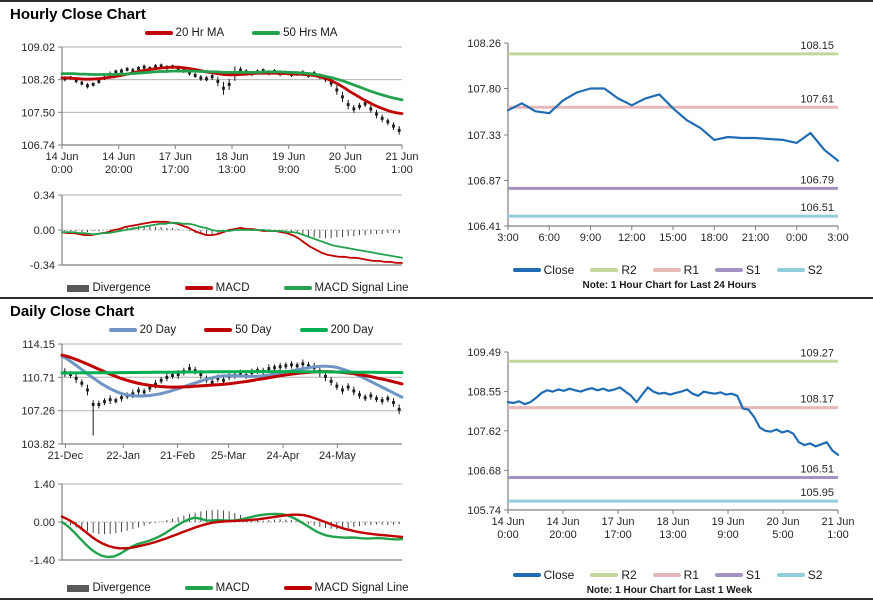 The width and height of the screenshot is (873, 601). I want to click on svg-text: 17 Jun, so click(617, 522).